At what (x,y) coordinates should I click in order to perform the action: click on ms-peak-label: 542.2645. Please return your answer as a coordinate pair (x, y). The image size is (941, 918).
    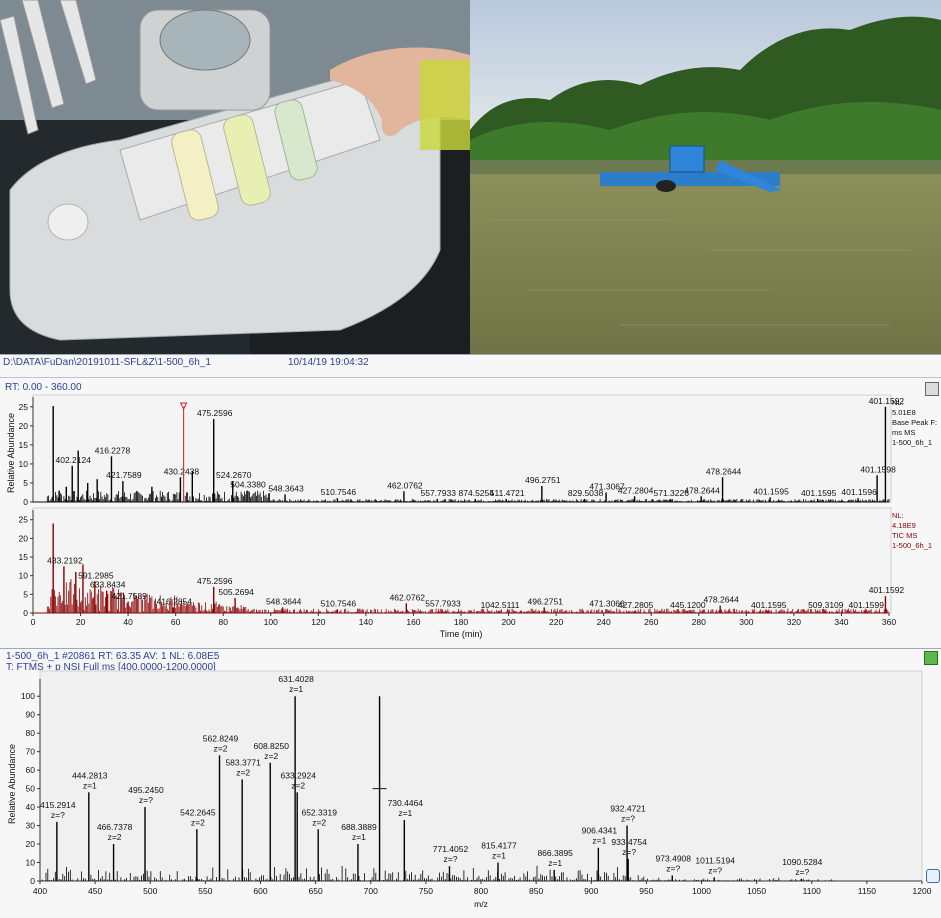
    Looking at the image, I should click on (198, 812).